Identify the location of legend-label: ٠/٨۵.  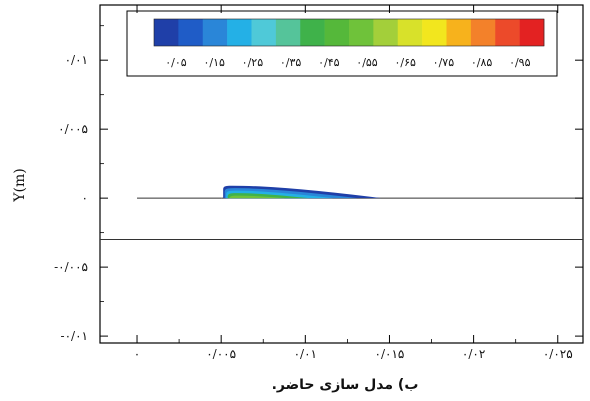
(482, 62).